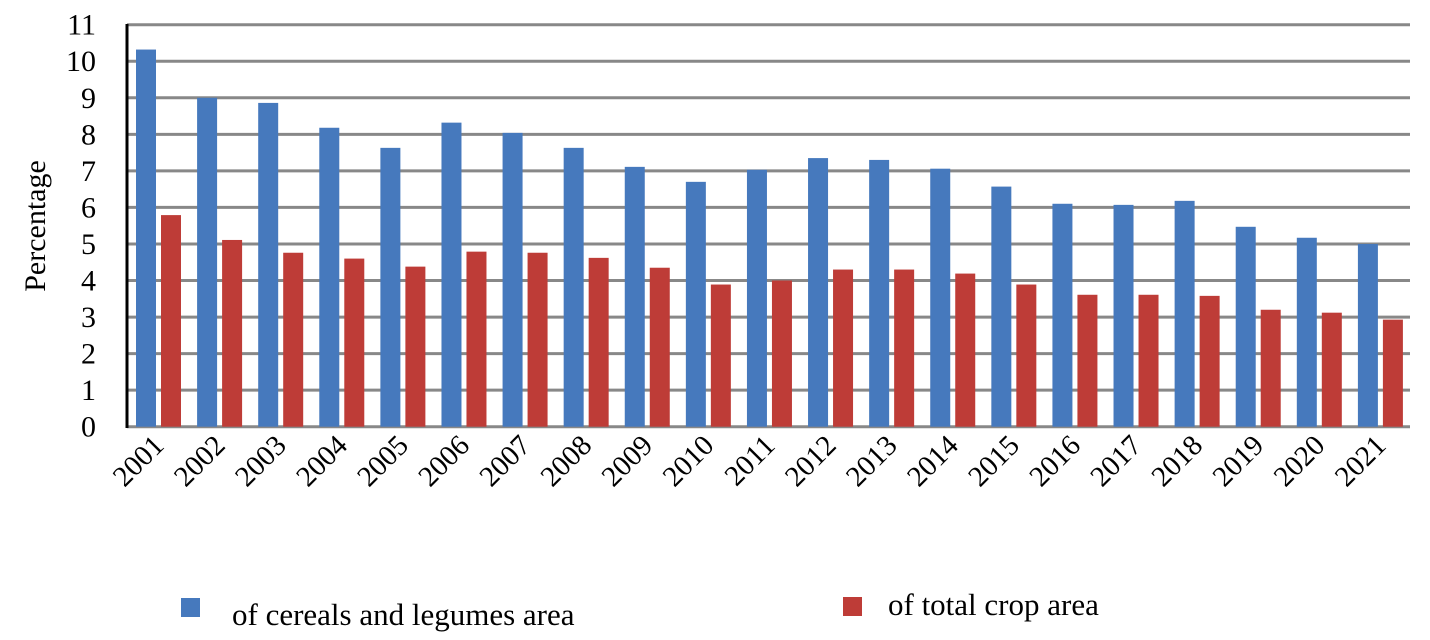  Describe the element at coordinates (390, 287) in the screenshot. I see `bar-cereals-2005` at that location.